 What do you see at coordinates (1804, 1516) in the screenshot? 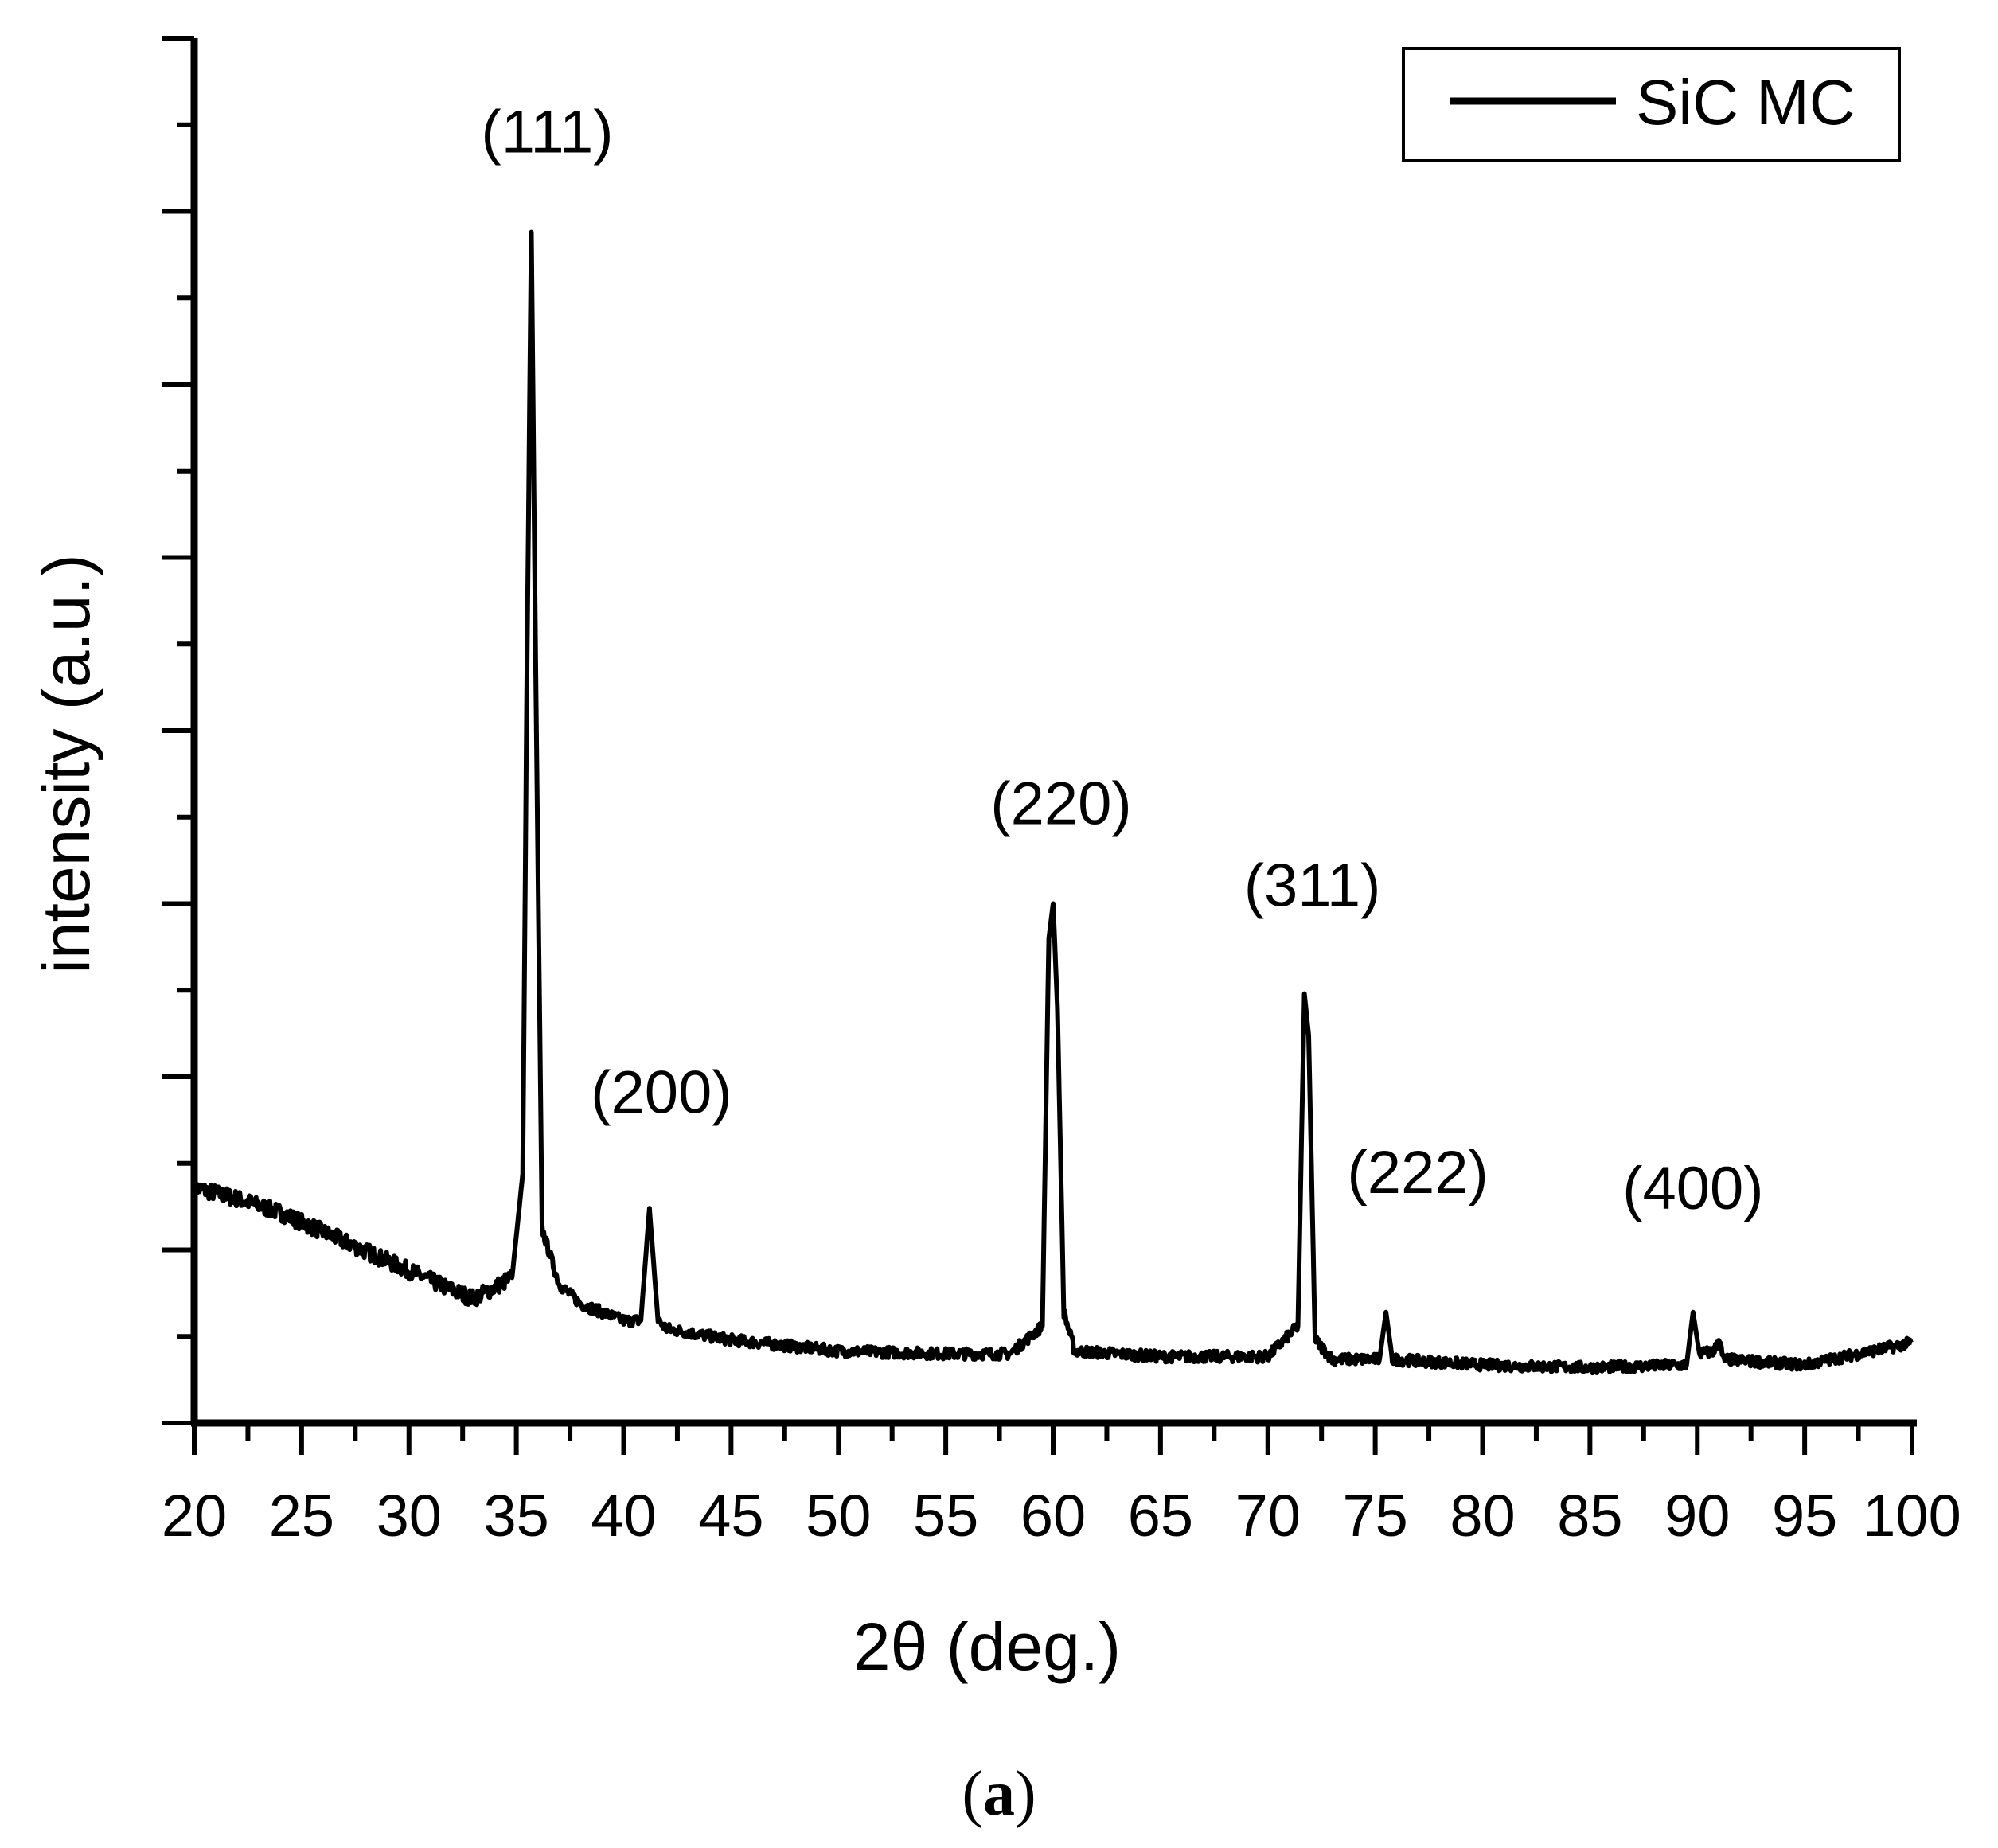
I see `x-tick-label: 95` at bounding box center [1804, 1516].